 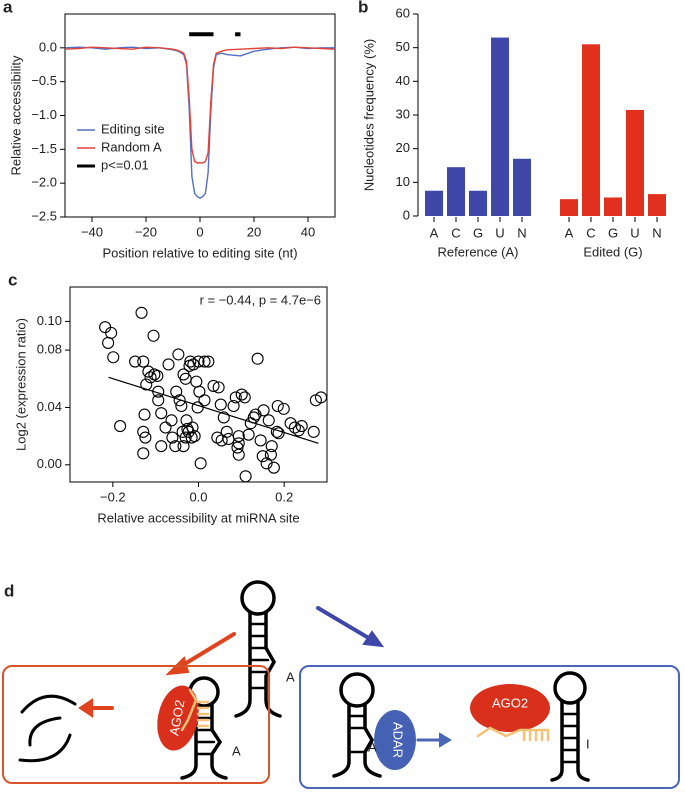 I want to click on x-tick-label: 0.2, so click(x=284, y=496).